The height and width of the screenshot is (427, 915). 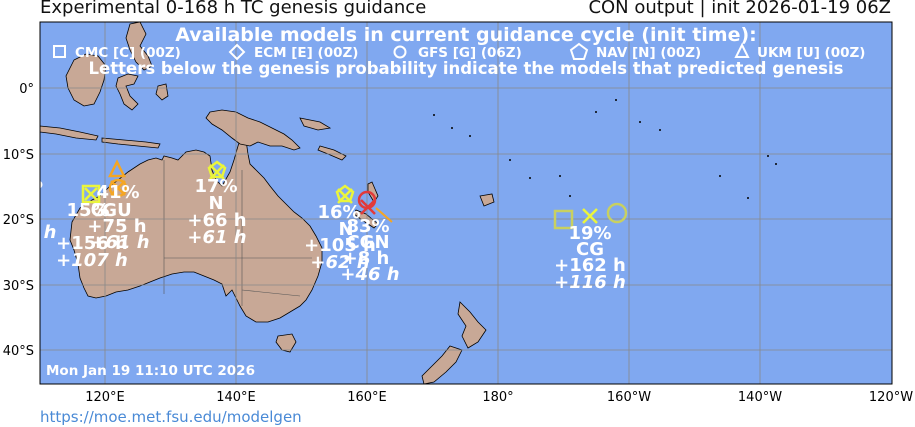 What do you see at coordinates (338, 212) in the screenshot?
I see `genesis-probability: 16%` at bounding box center [338, 212].